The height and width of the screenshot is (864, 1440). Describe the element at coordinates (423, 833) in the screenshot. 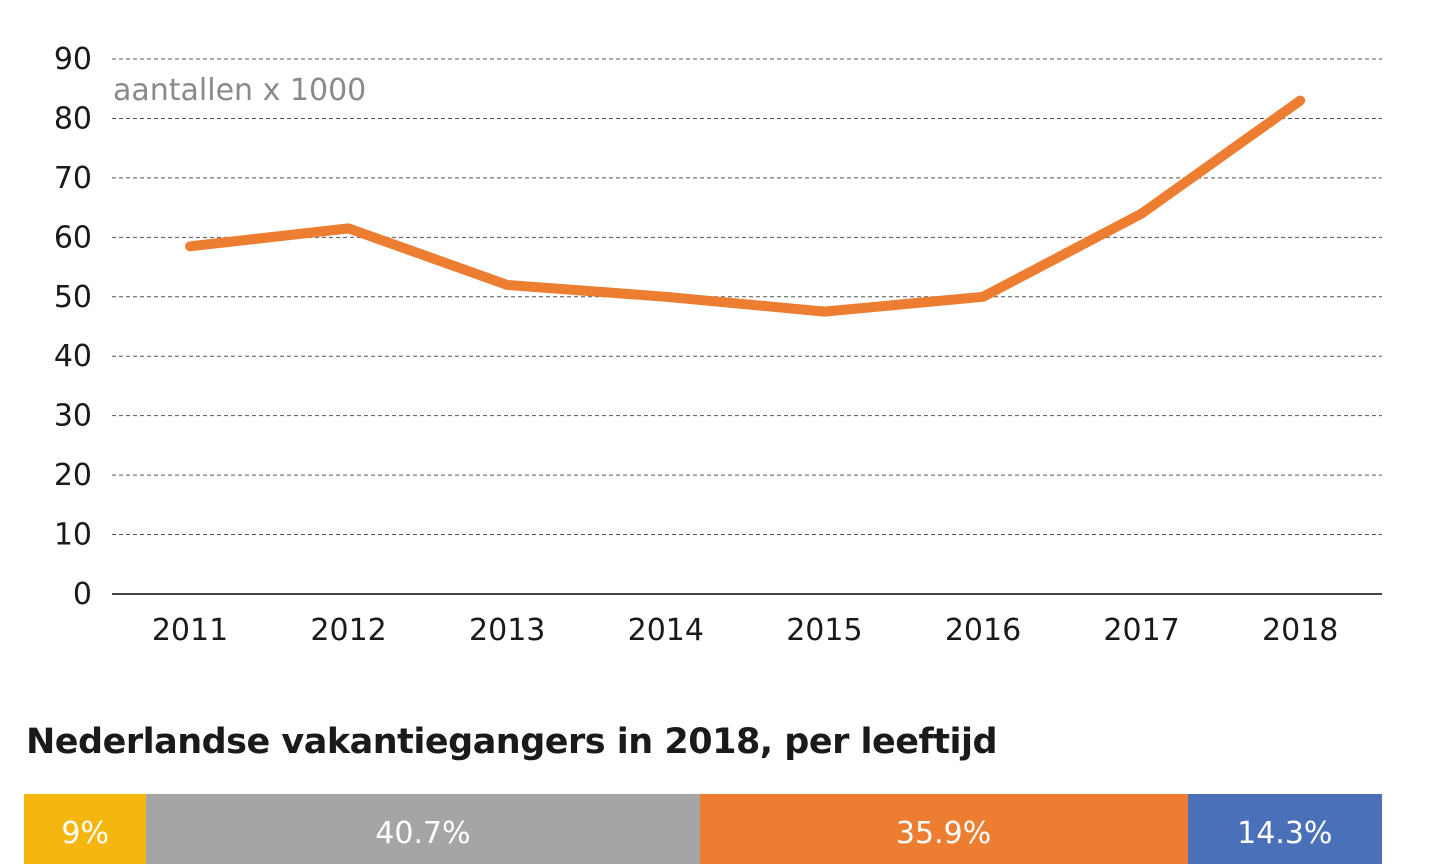

I see `share-segment-label: 40.7%` at that location.